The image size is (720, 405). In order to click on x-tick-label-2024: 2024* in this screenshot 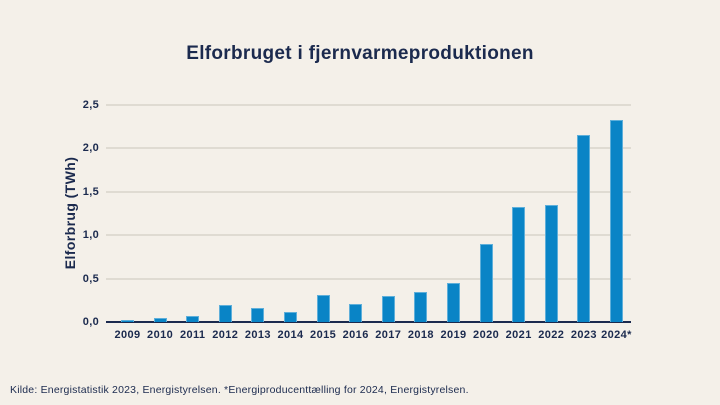, I will do `click(616, 335)`.